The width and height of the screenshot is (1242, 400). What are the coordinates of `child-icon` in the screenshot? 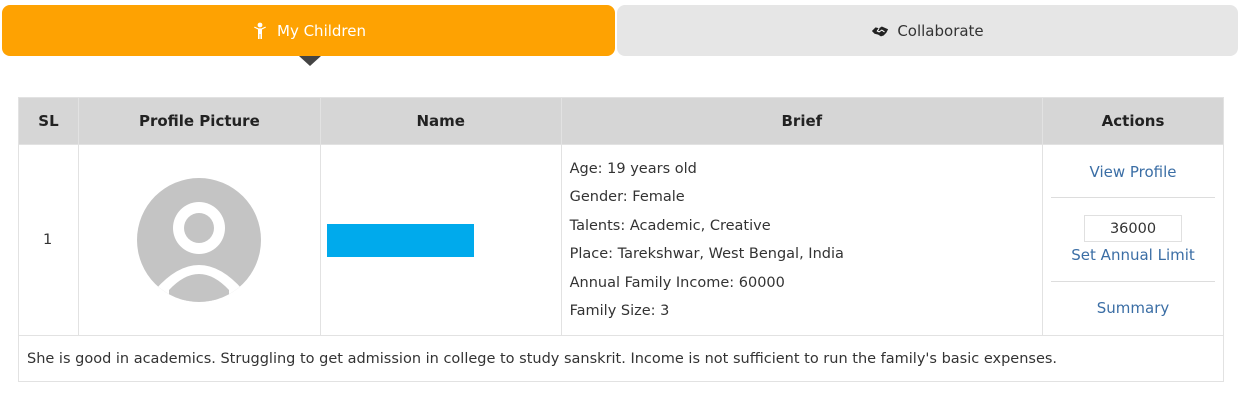 It's located at (260, 31).